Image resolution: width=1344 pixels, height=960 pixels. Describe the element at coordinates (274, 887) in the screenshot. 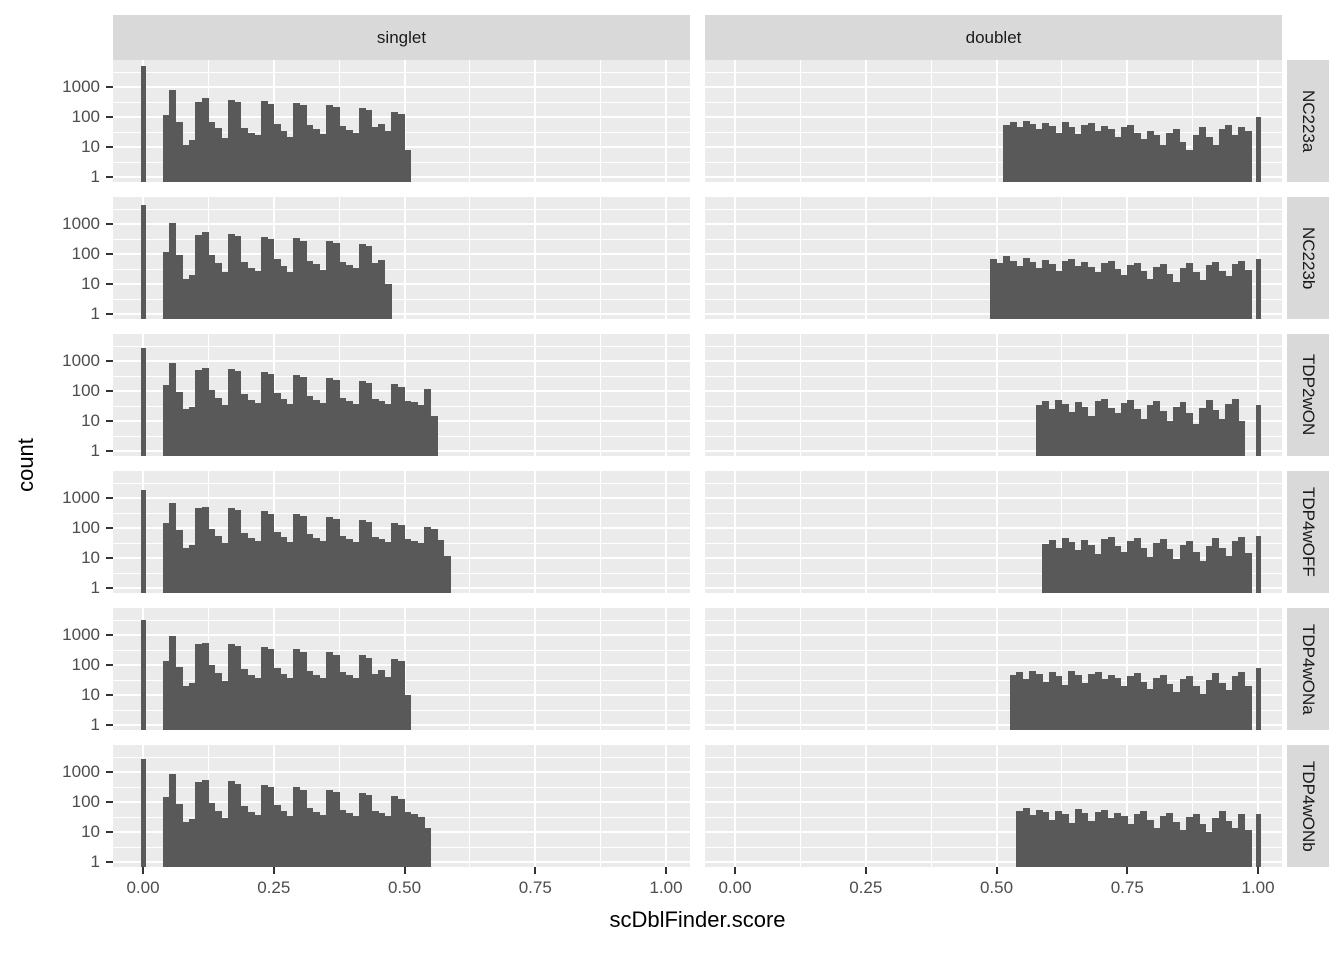

I see `x-tick-label: 0.25` at that location.